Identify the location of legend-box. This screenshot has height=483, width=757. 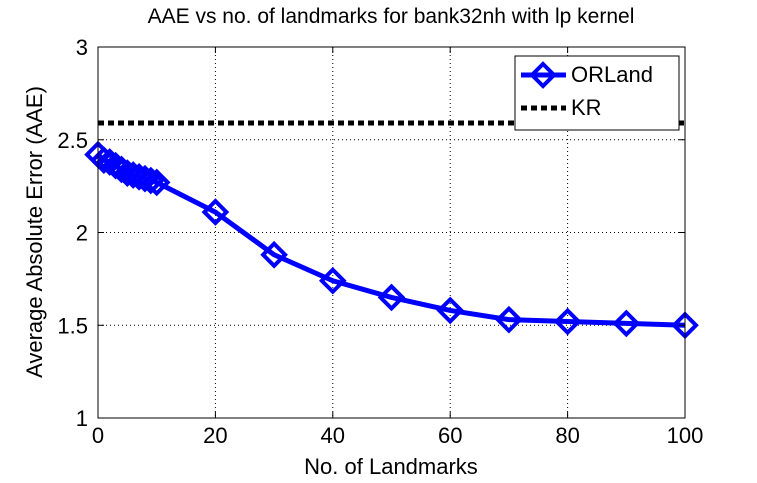
(597, 93).